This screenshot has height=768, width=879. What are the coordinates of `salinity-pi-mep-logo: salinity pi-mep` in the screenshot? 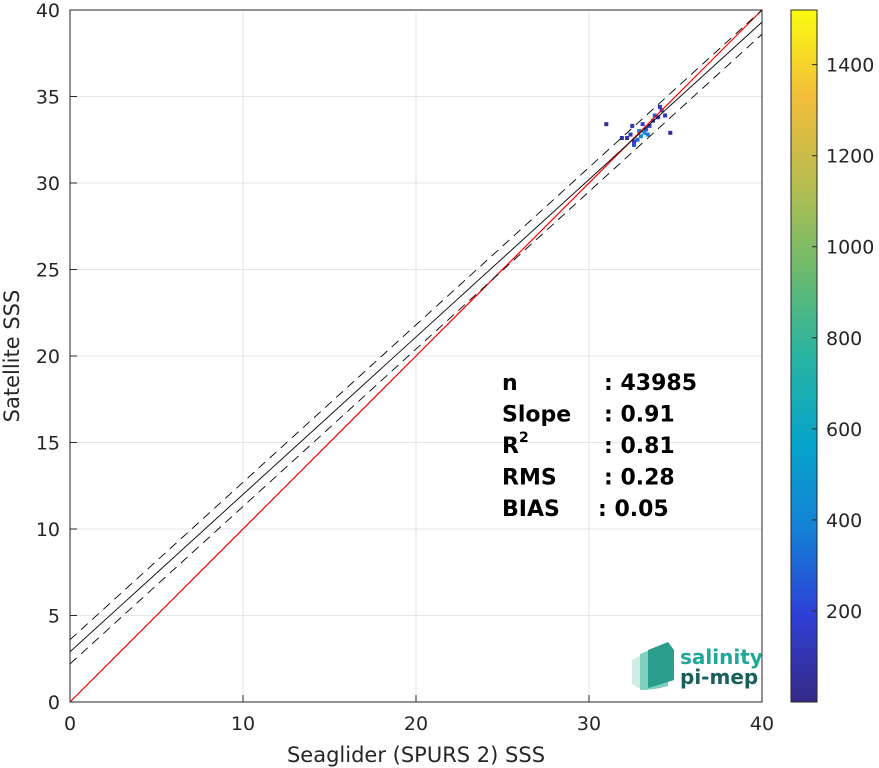 It's located at (697, 666).